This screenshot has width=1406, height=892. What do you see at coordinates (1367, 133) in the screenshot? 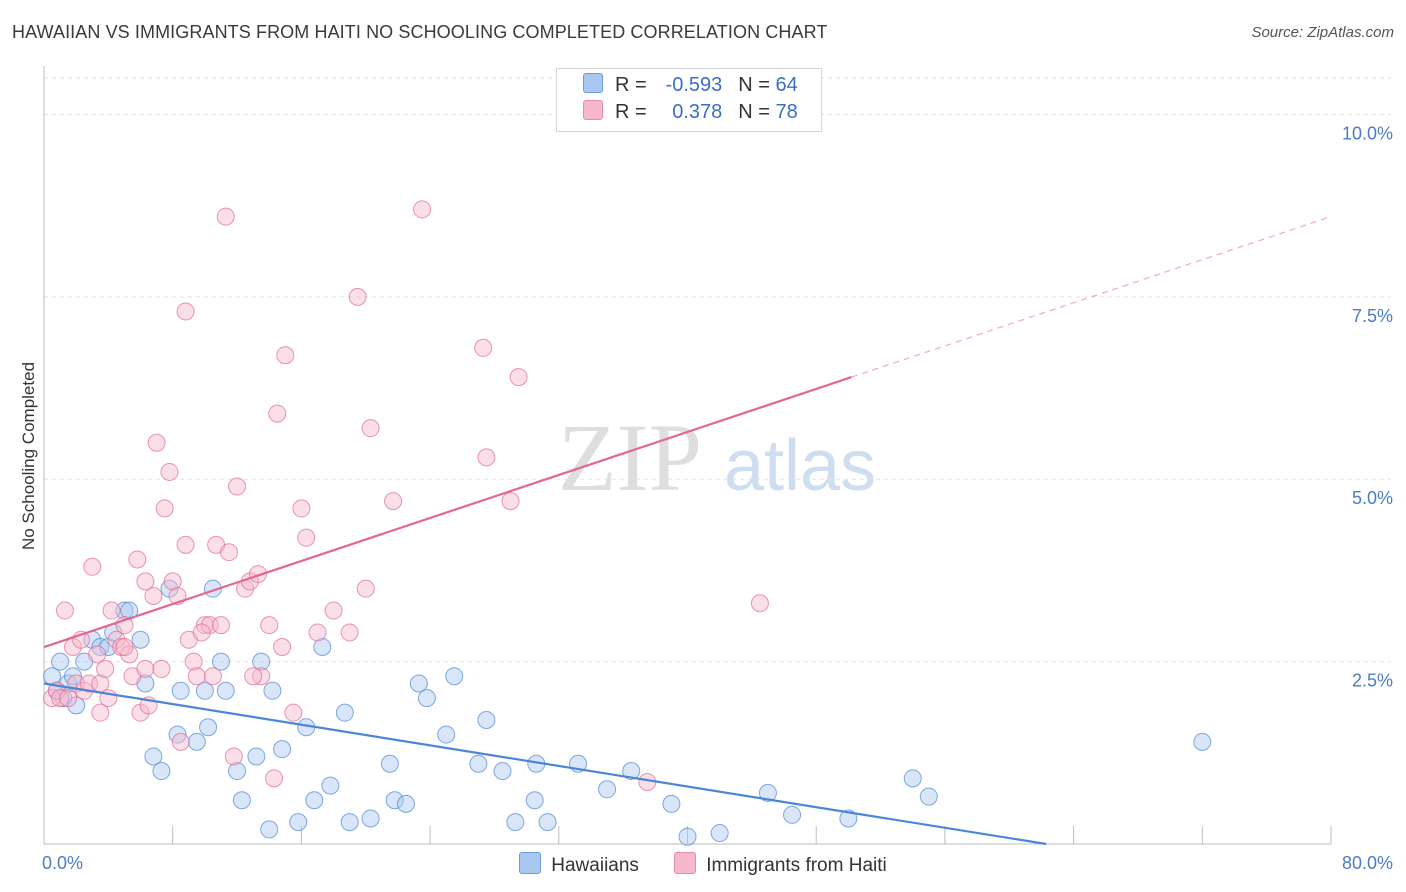
I see `y-tick-label: 10.0%` at bounding box center [1367, 133].